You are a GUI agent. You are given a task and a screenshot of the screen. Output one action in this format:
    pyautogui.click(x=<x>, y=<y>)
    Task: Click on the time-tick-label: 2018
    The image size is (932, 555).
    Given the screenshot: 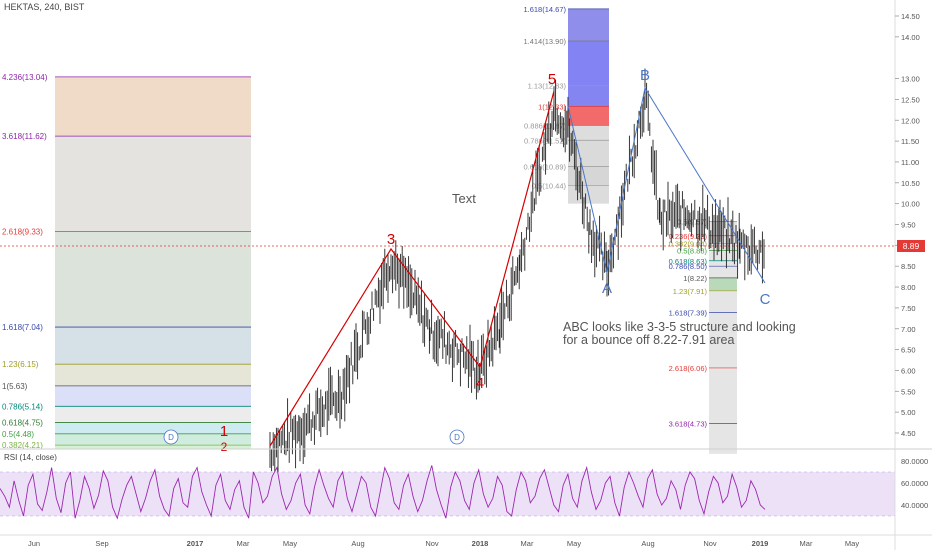 What is the action you would take?
    pyautogui.click(x=480, y=543)
    